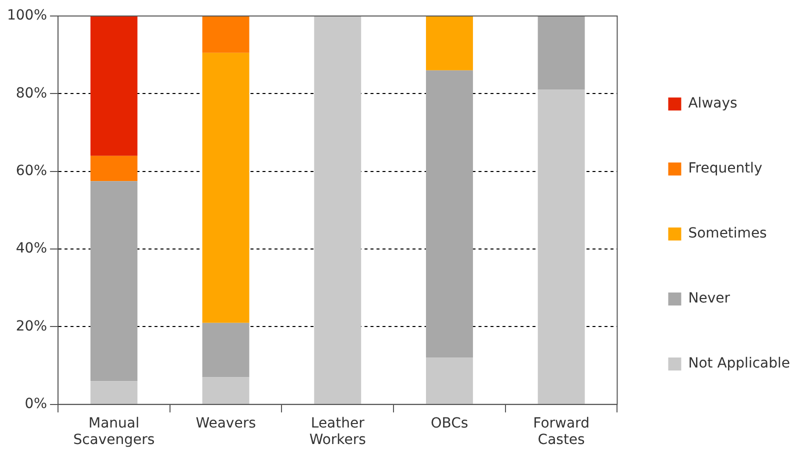 Image resolution: width=804 pixels, height=456 pixels. What do you see at coordinates (27, 16) in the screenshot?
I see `y-tick-label: 100%` at bounding box center [27, 16].